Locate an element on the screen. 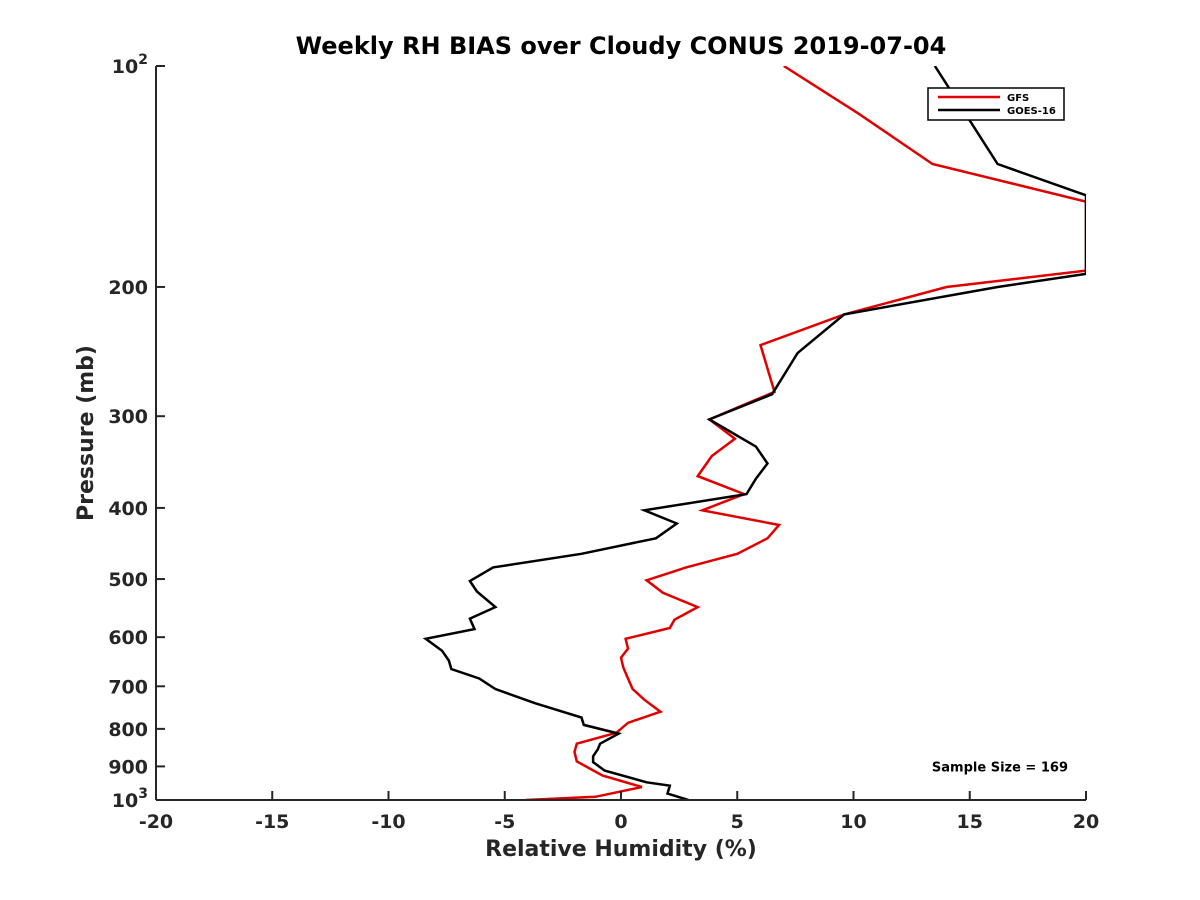  y-tick-label: 300 is located at coordinates (128, 417).